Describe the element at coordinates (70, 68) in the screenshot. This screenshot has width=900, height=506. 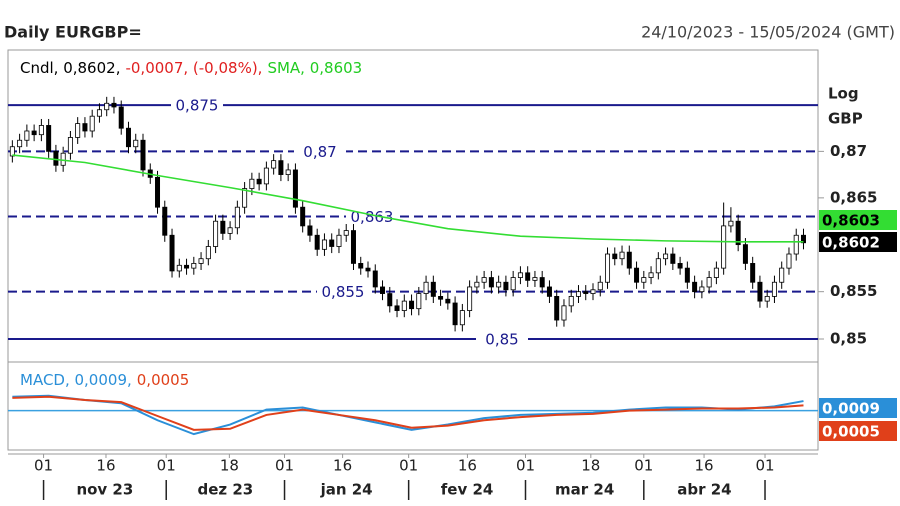
I see `legend-entry: Cndl, 0,8602,` at that location.